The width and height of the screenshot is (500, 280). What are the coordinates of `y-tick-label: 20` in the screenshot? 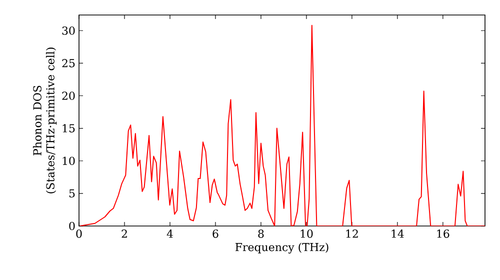 It's located at (68, 96).